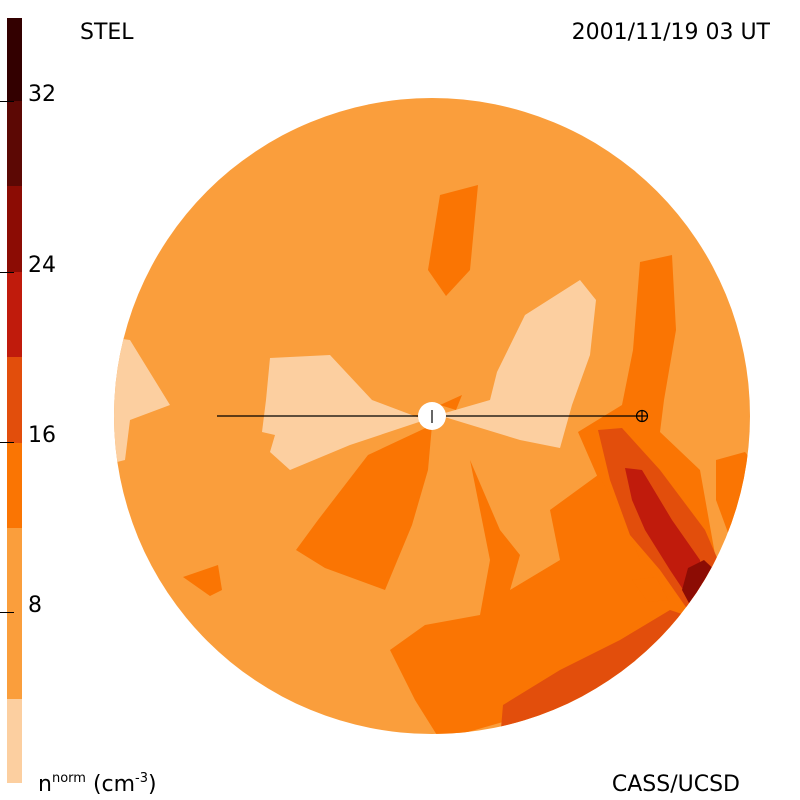 This screenshot has height=800, width=800. I want to click on colorbar-tick-label: 32, so click(42, 94).